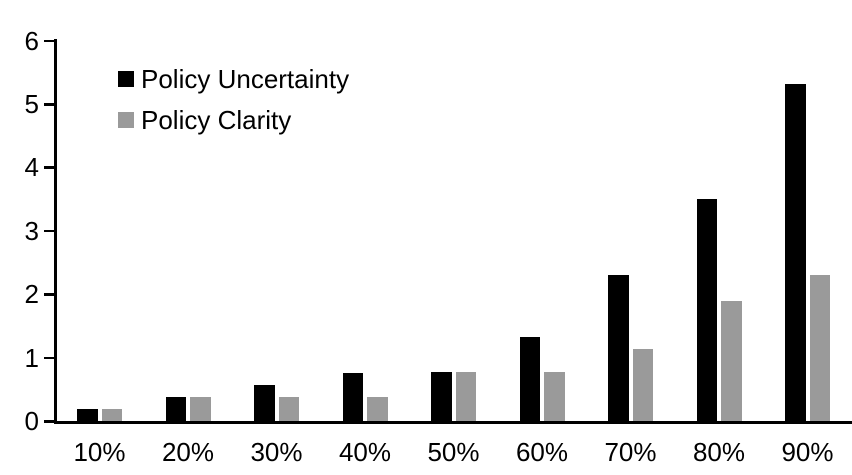  What do you see at coordinates (529, 378) in the screenshot?
I see `bar-policy-uncertainty-60%` at bounding box center [529, 378].